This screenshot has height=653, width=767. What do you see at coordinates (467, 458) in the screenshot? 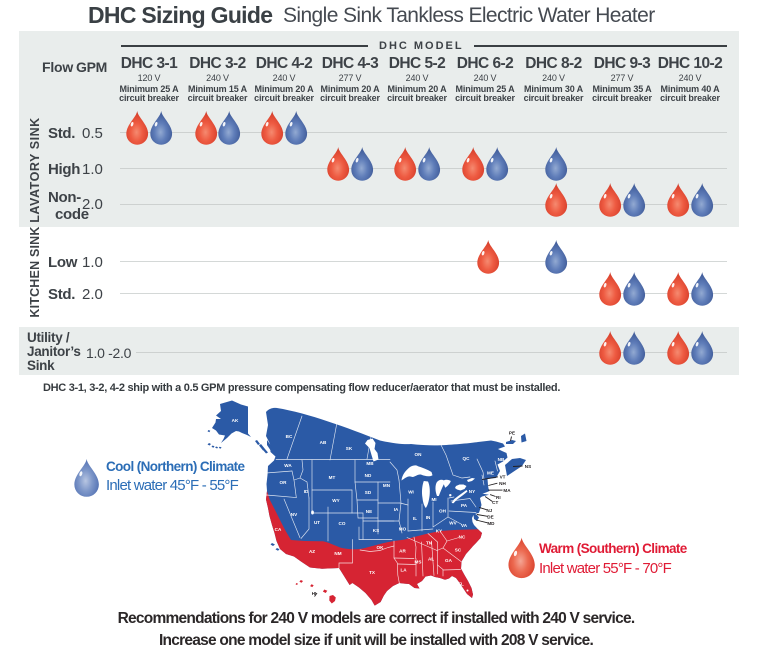
I see `svg-text: QC` at bounding box center [467, 458].